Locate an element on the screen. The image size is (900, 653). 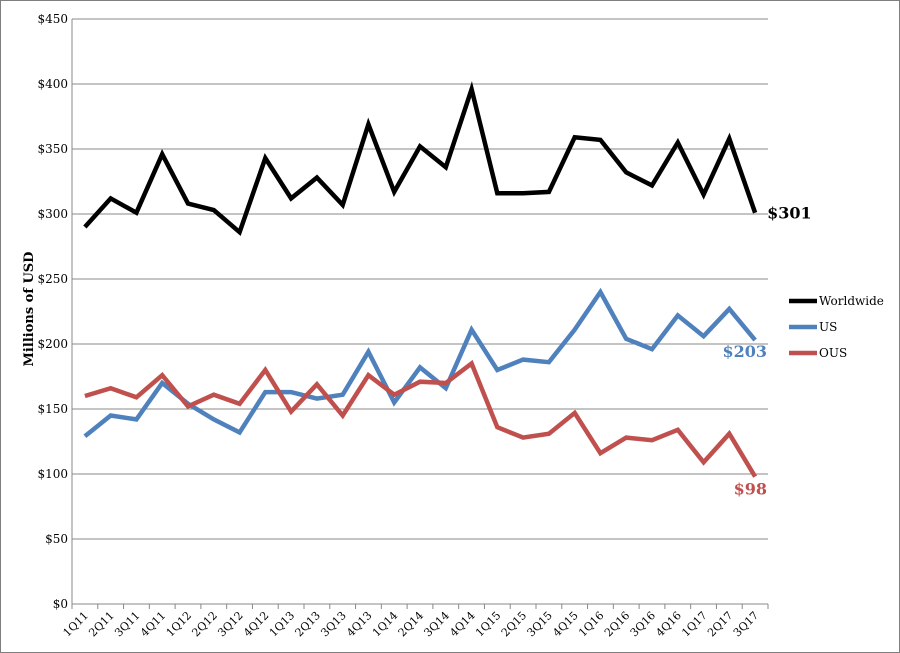
end-label-ous: $98 is located at coordinates (750, 489).